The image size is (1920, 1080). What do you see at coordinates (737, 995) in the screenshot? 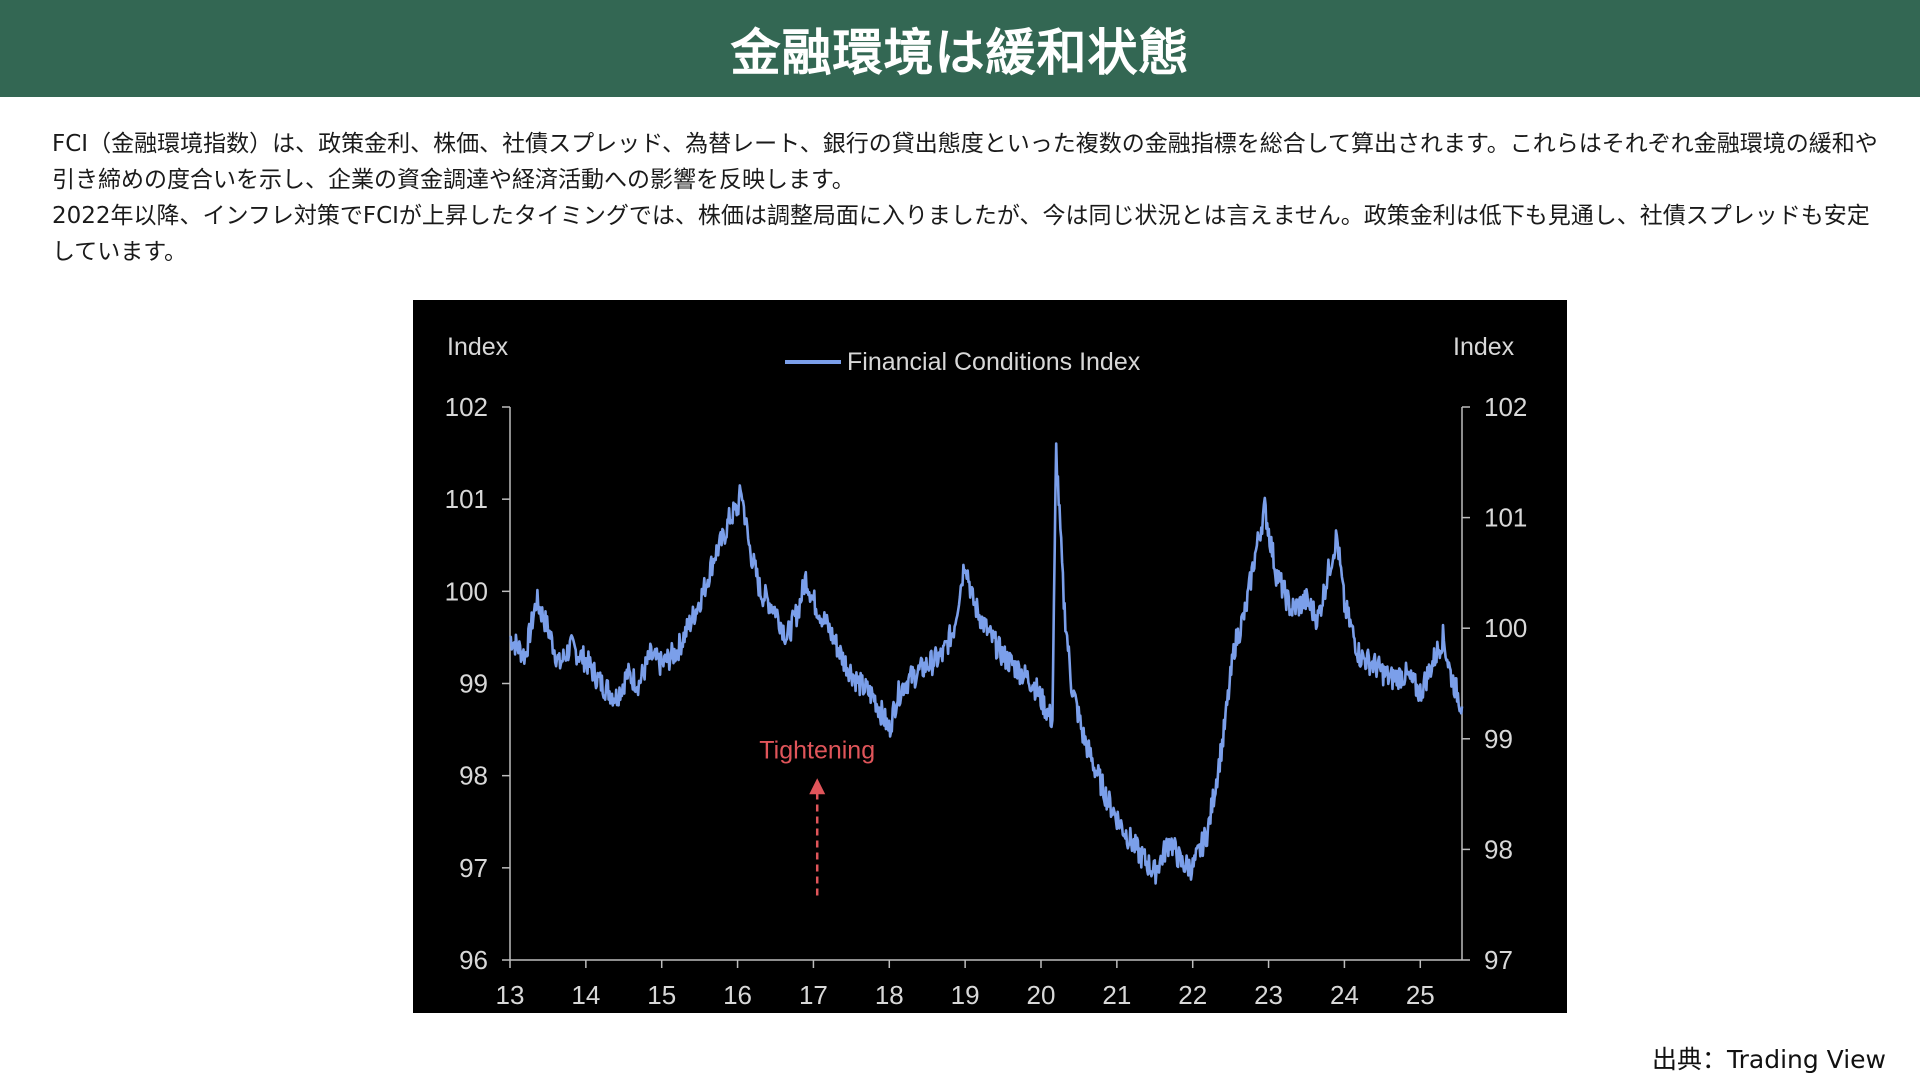
I see `x-tick-label: 16` at bounding box center [737, 995].